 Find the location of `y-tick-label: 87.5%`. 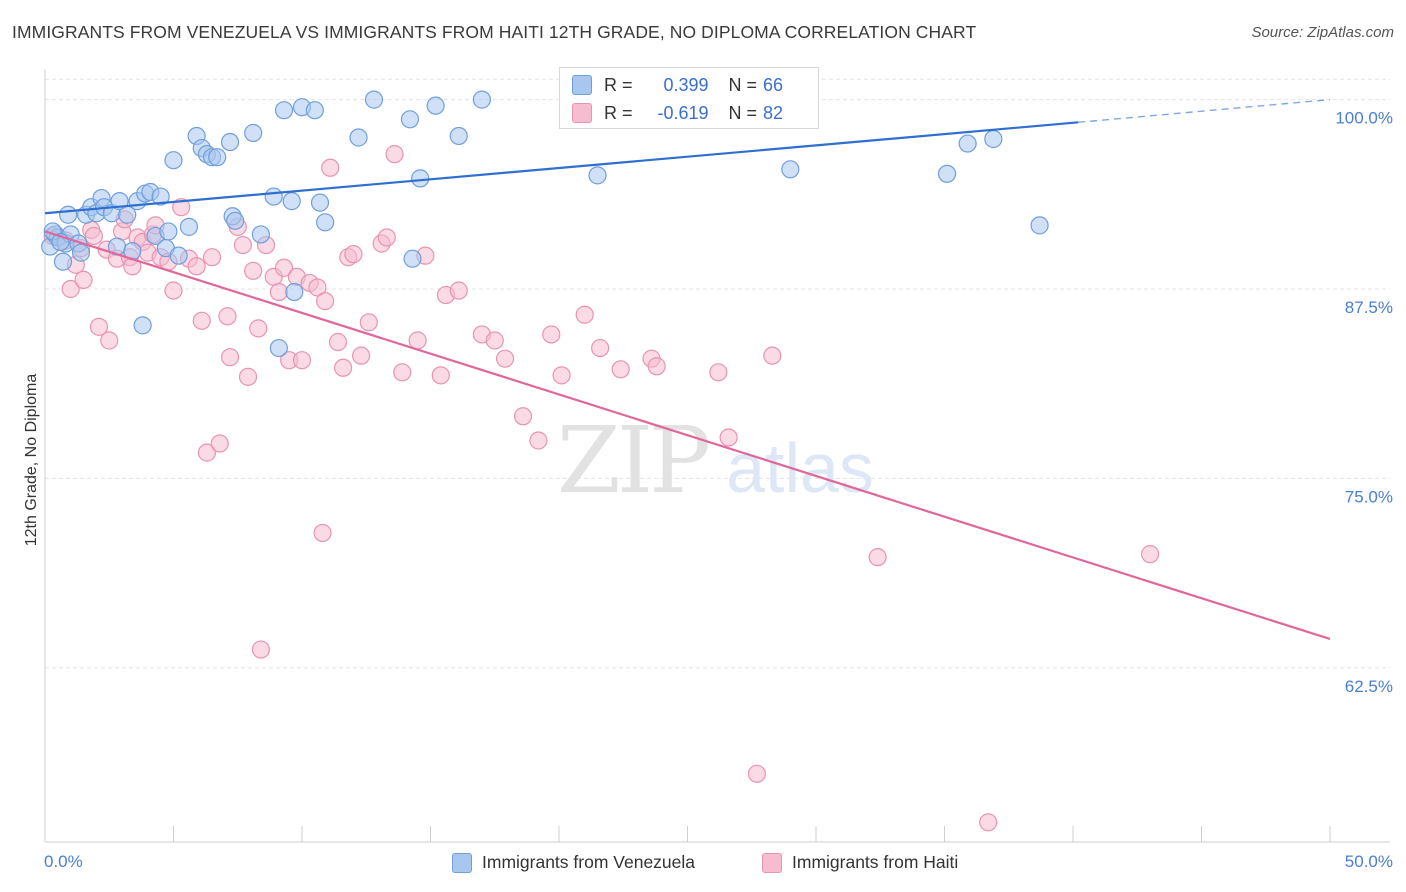

y-tick-label: 87.5% is located at coordinates (1369, 307).